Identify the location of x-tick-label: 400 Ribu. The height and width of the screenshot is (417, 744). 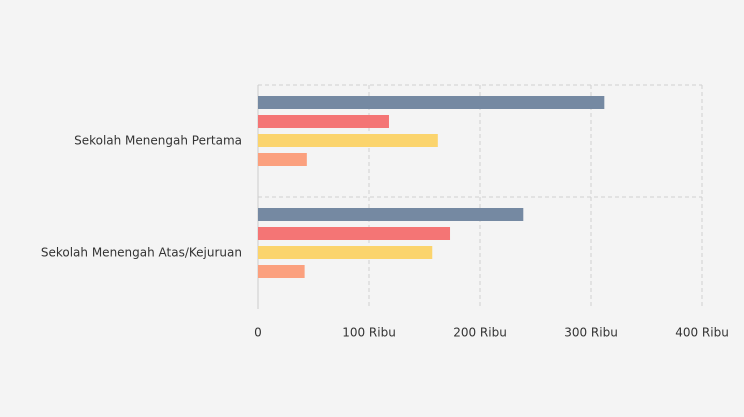
(702, 333).